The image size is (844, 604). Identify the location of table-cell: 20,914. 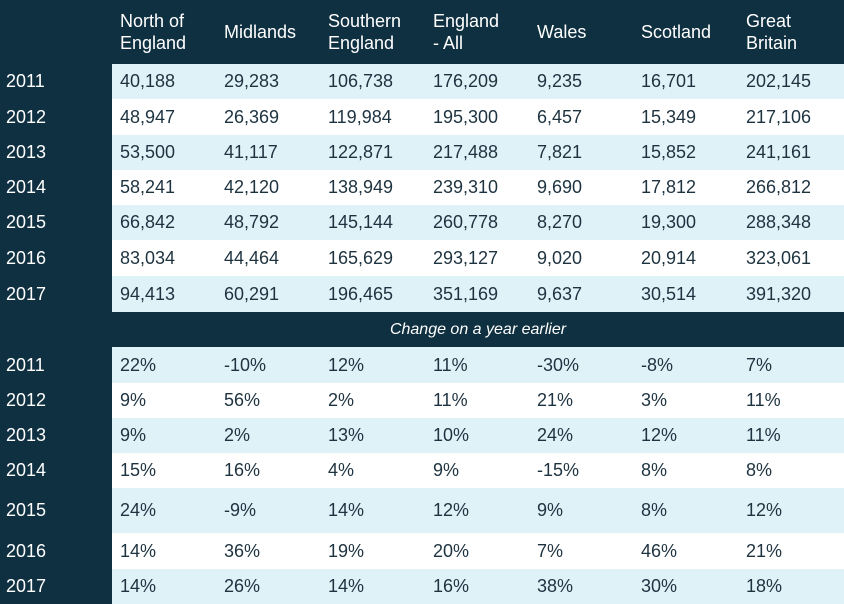
(669, 257).